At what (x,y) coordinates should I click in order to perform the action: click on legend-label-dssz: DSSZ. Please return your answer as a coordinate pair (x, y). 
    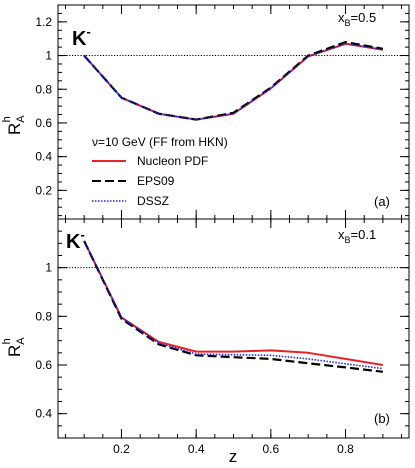
    Looking at the image, I should click on (153, 201).